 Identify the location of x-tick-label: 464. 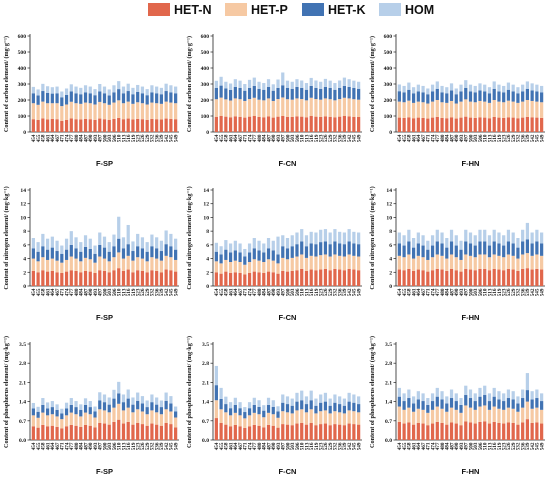
(53, 138).